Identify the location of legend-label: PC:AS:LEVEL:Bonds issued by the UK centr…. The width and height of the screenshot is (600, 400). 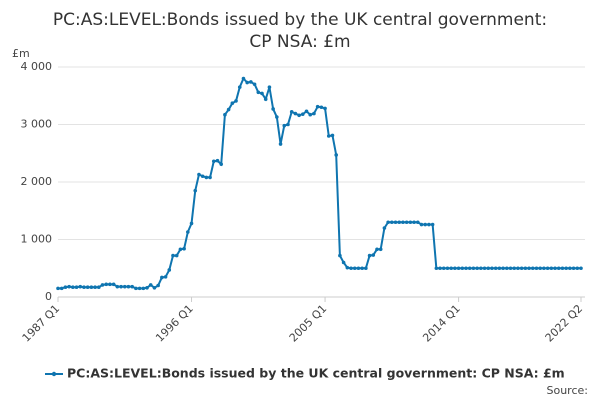
(316, 373).